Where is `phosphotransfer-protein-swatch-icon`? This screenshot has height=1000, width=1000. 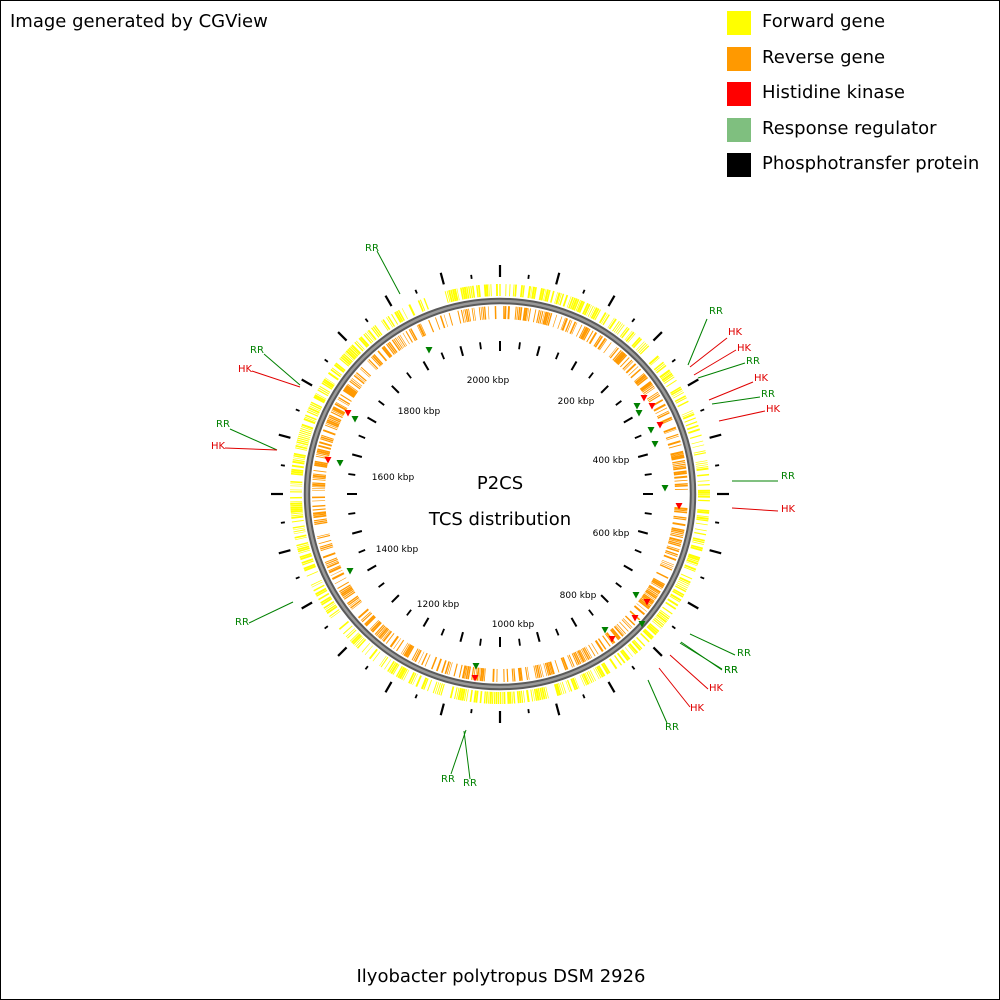 phosphotransfer-protein-swatch-icon is located at coordinates (739, 165).